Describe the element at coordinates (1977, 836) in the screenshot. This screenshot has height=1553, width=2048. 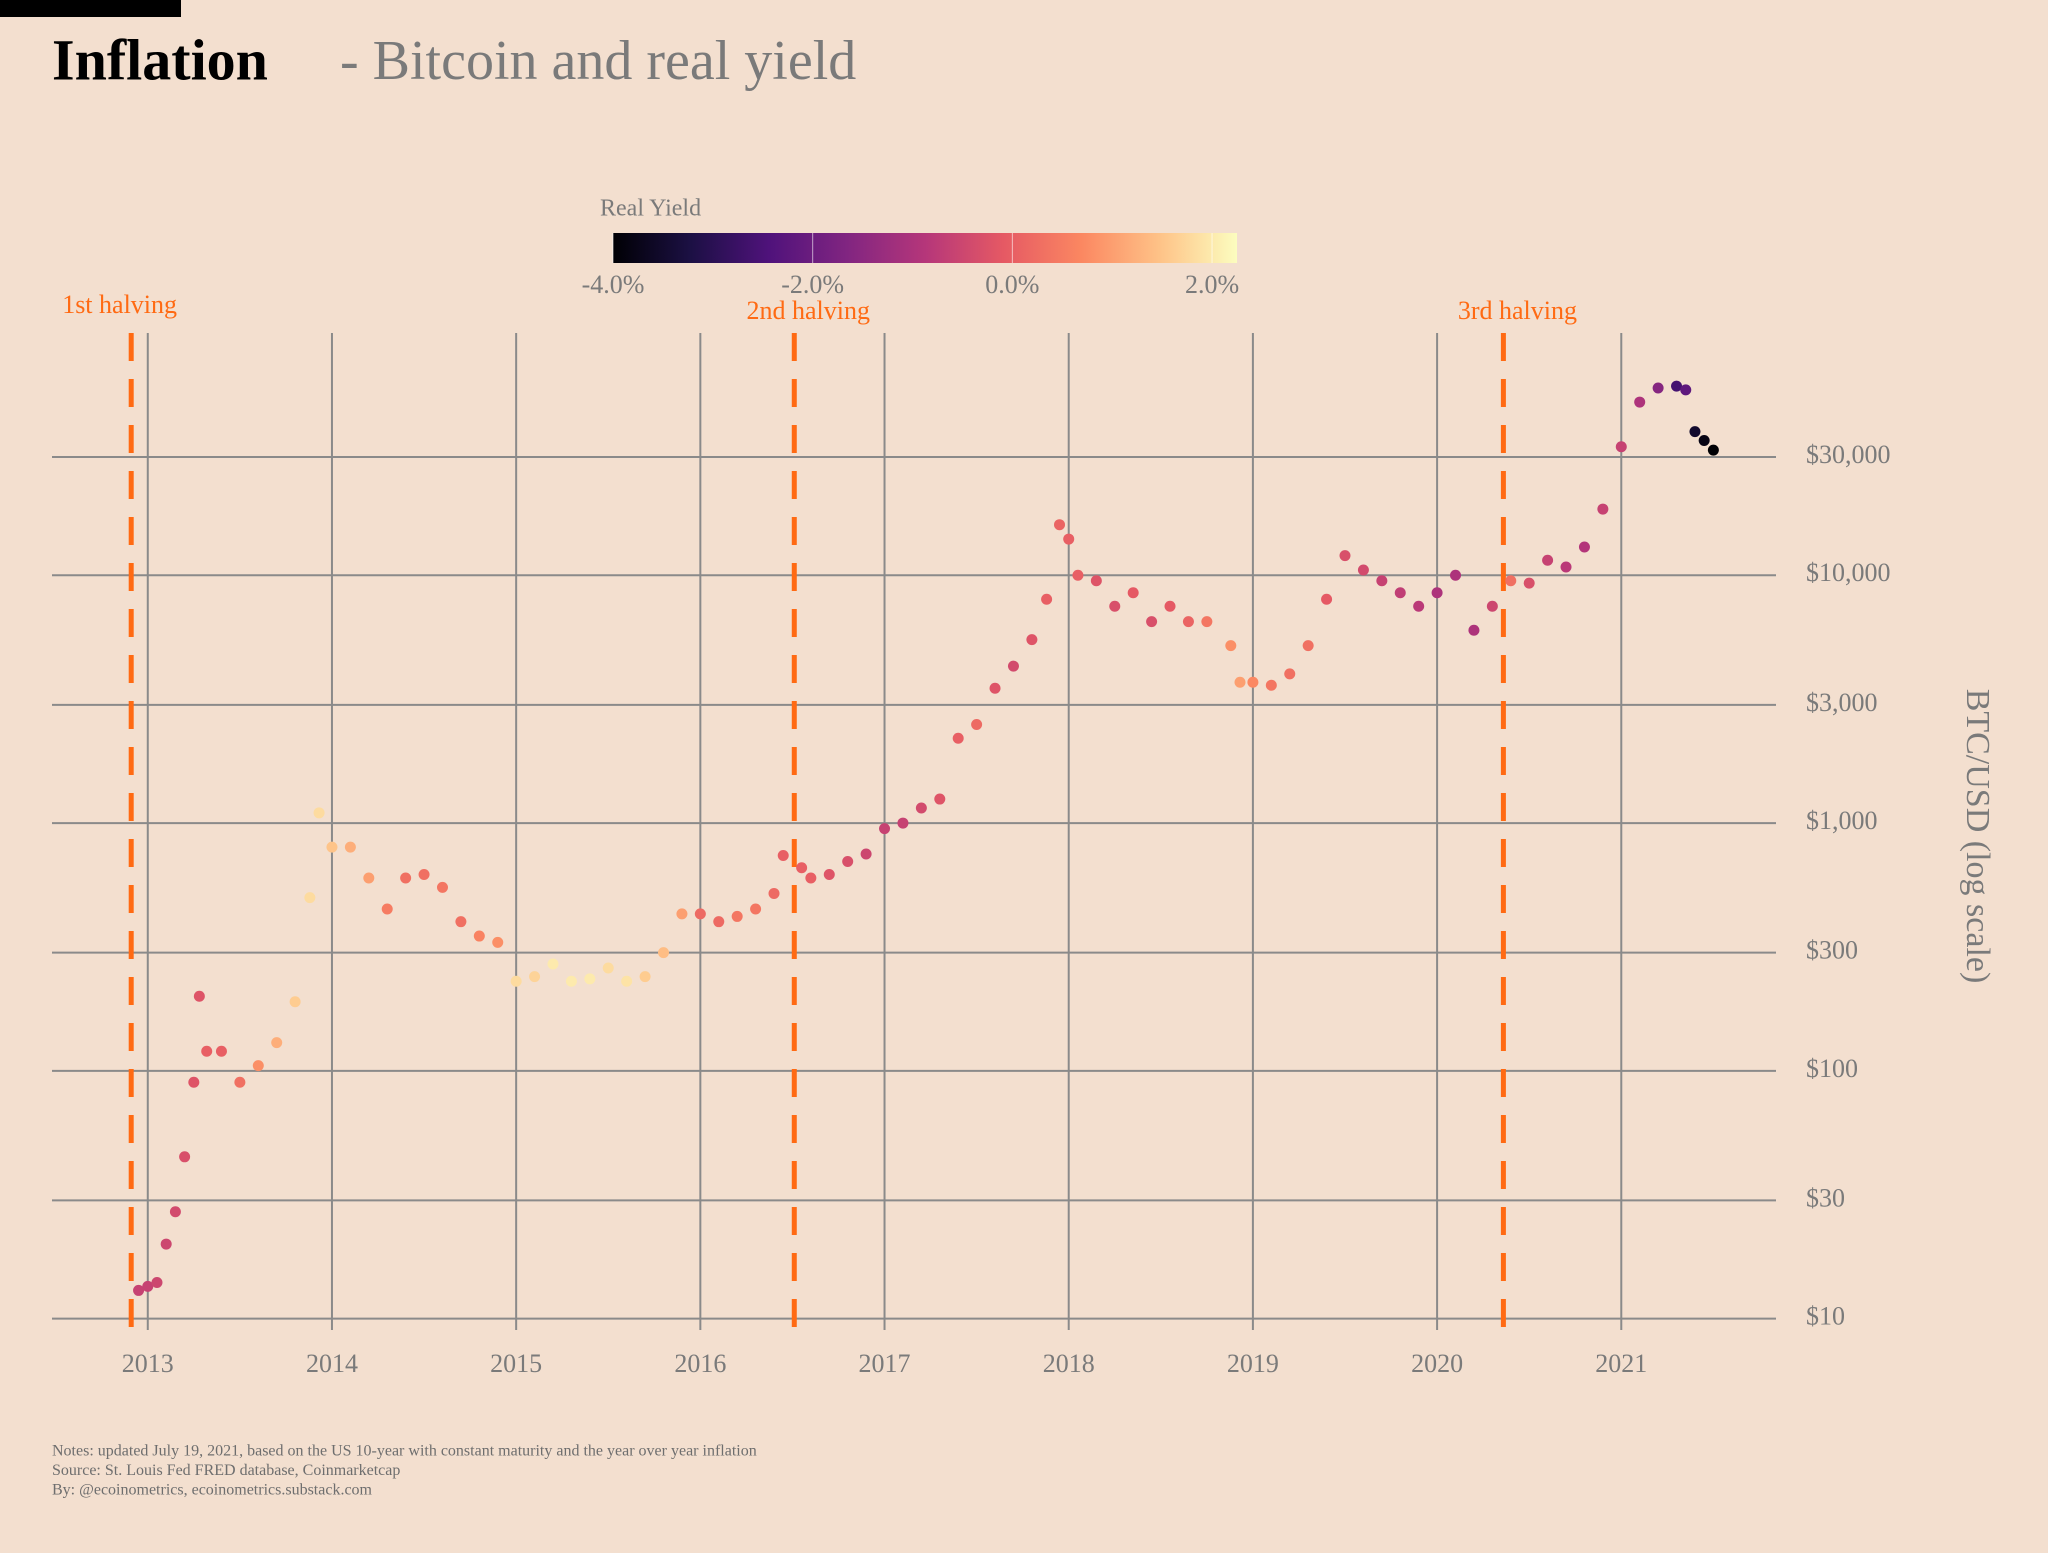
I see `y-axis-title: BTC/USD (log scale)` at that location.